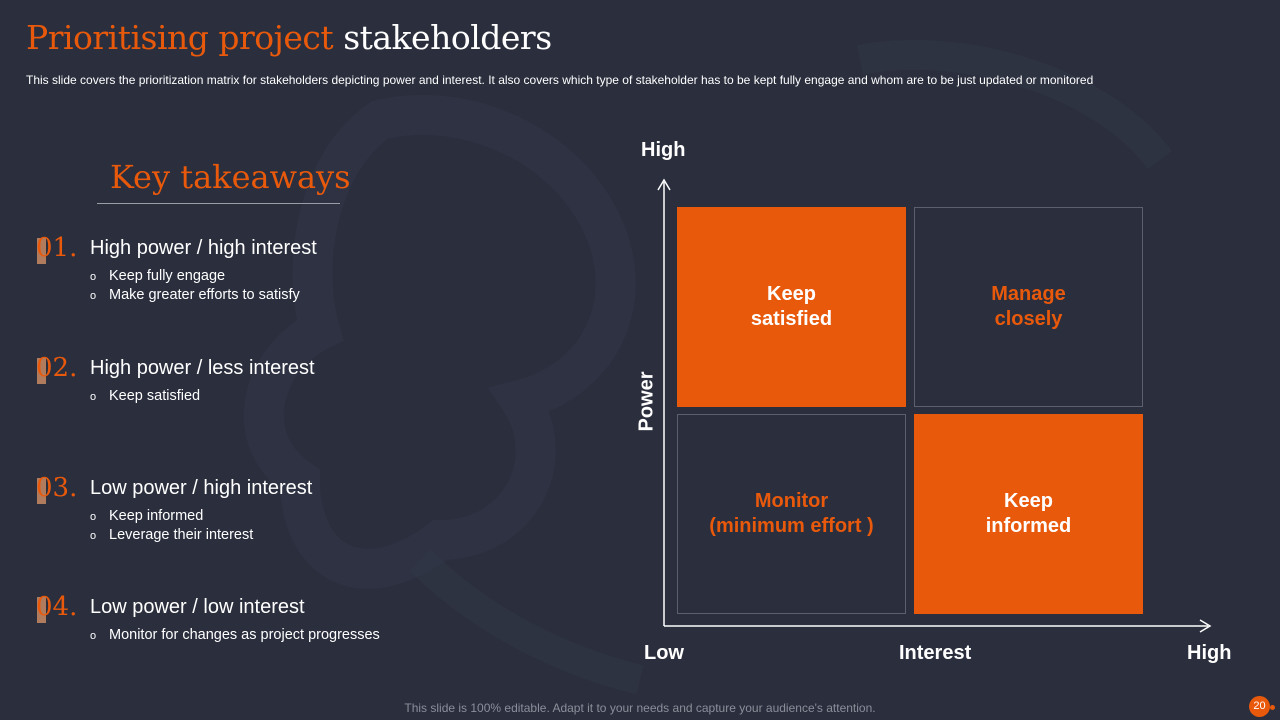  Describe the element at coordinates (180, 37) in the screenshot. I see `slide-title-accent: Prioritising project` at that location.